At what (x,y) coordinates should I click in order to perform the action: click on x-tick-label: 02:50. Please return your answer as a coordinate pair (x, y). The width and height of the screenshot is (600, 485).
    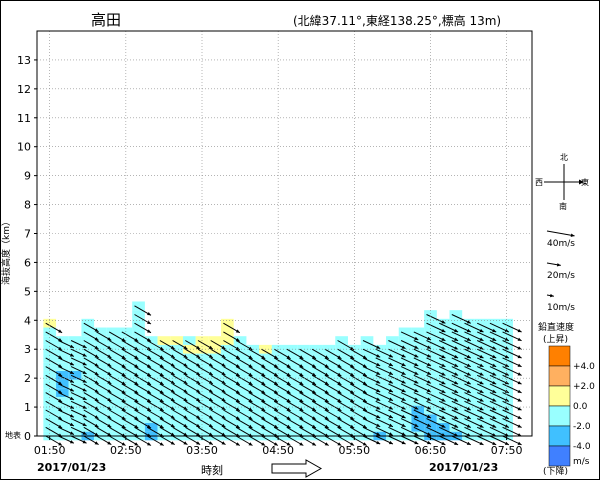
    Looking at the image, I should click on (126, 450).